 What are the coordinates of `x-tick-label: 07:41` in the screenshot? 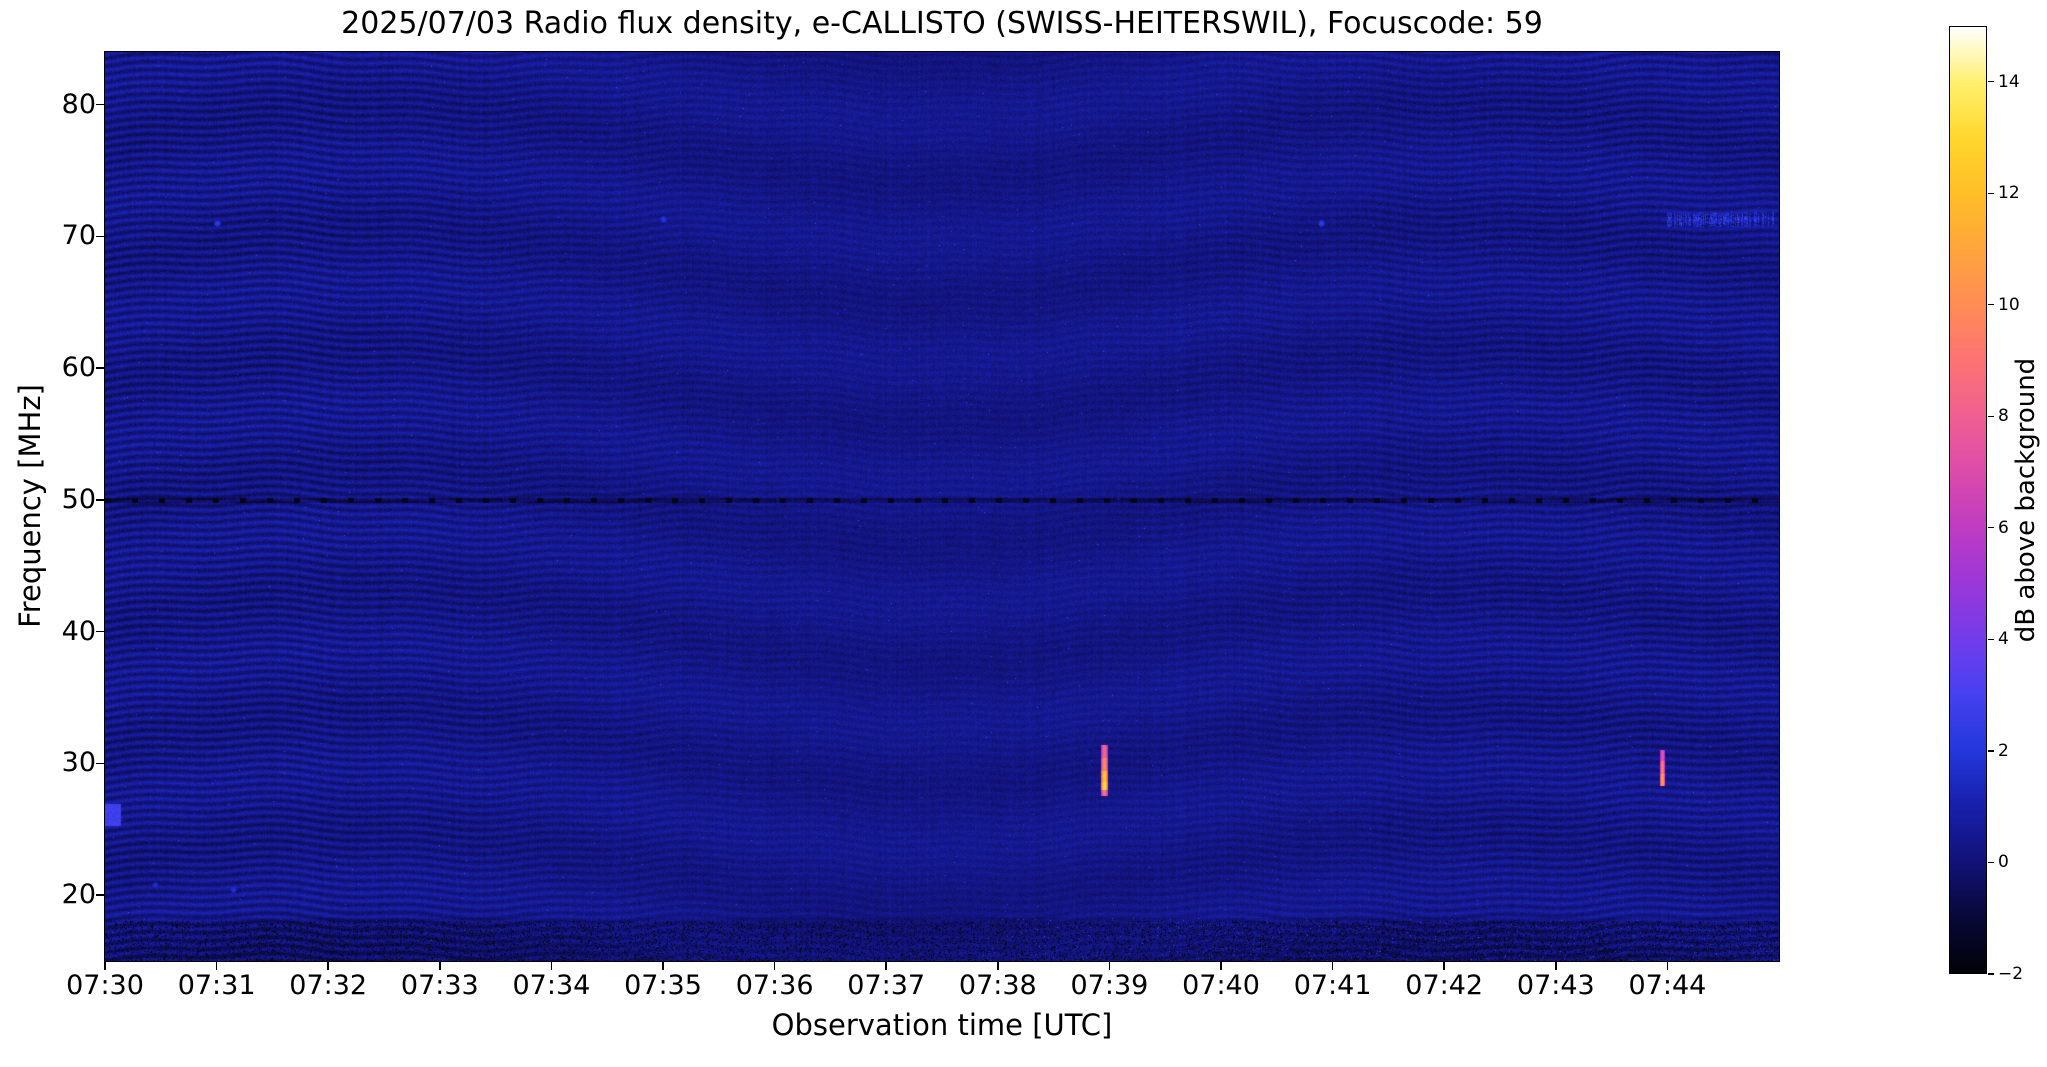 It's located at (1332, 985).